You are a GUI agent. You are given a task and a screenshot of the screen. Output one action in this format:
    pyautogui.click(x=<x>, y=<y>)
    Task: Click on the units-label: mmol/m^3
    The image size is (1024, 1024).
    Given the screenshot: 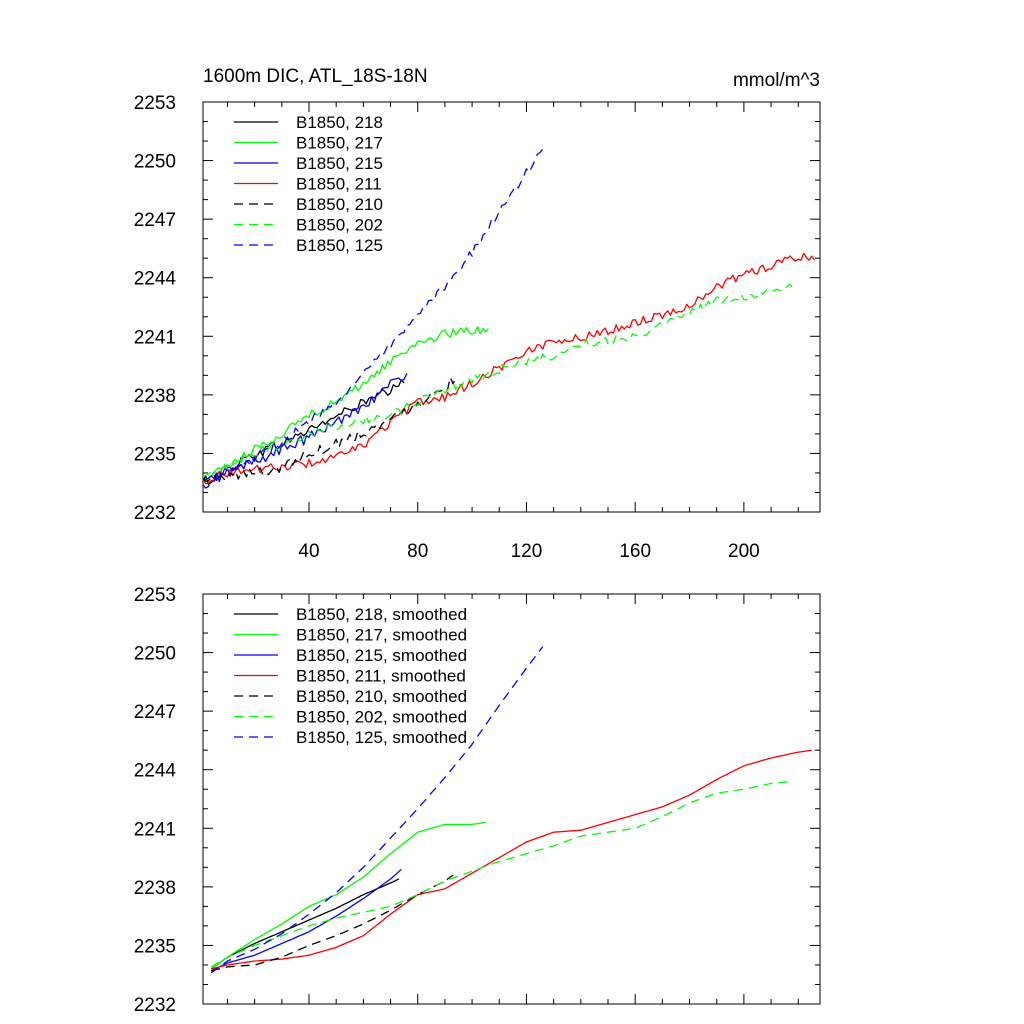 What is the action you would take?
    pyautogui.click(x=776, y=80)
    